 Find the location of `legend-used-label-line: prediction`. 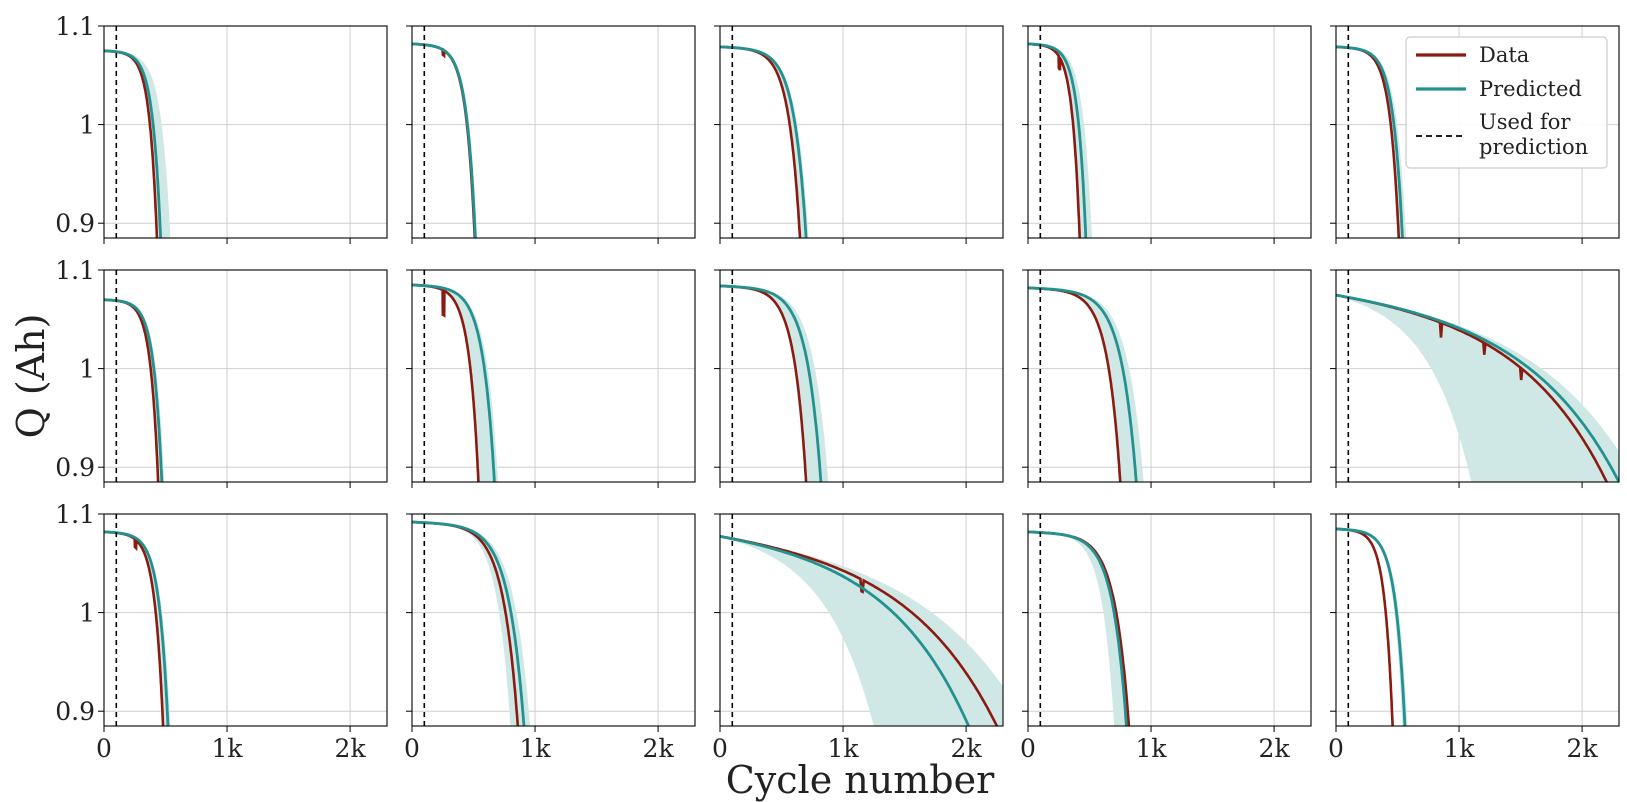

legend-used-label-line: prediction is located at coordinates (1533, 147).